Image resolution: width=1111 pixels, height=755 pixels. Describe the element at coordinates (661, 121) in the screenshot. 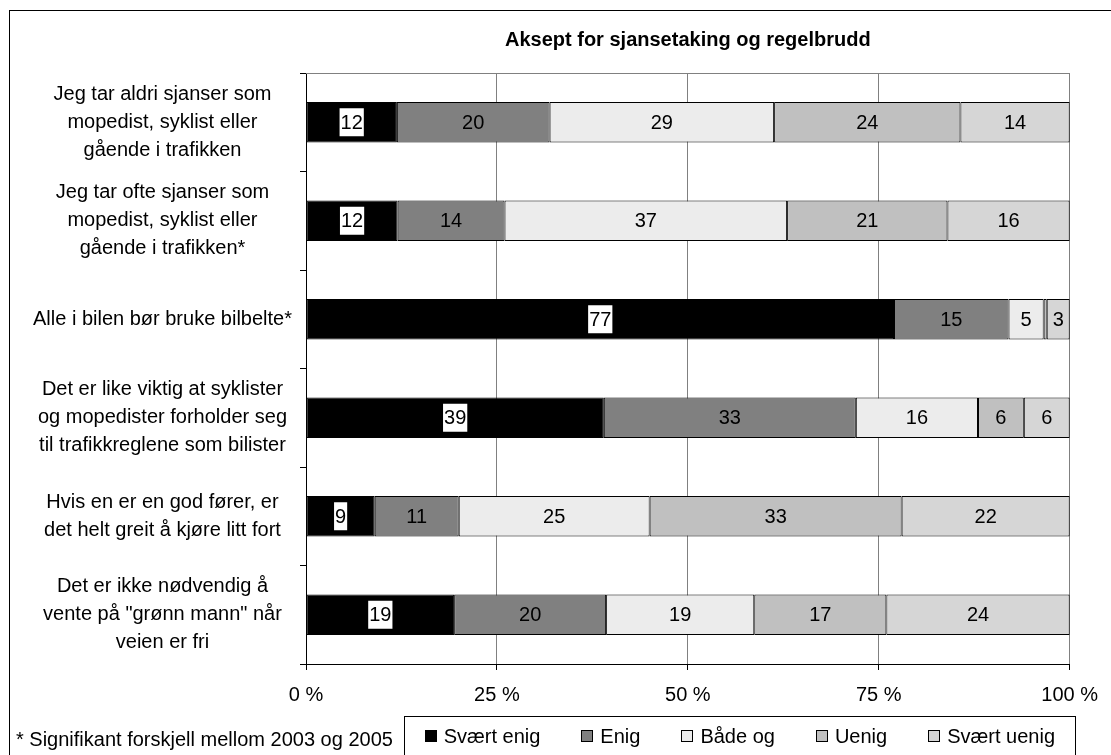

I see `data-label: 29` at that location.